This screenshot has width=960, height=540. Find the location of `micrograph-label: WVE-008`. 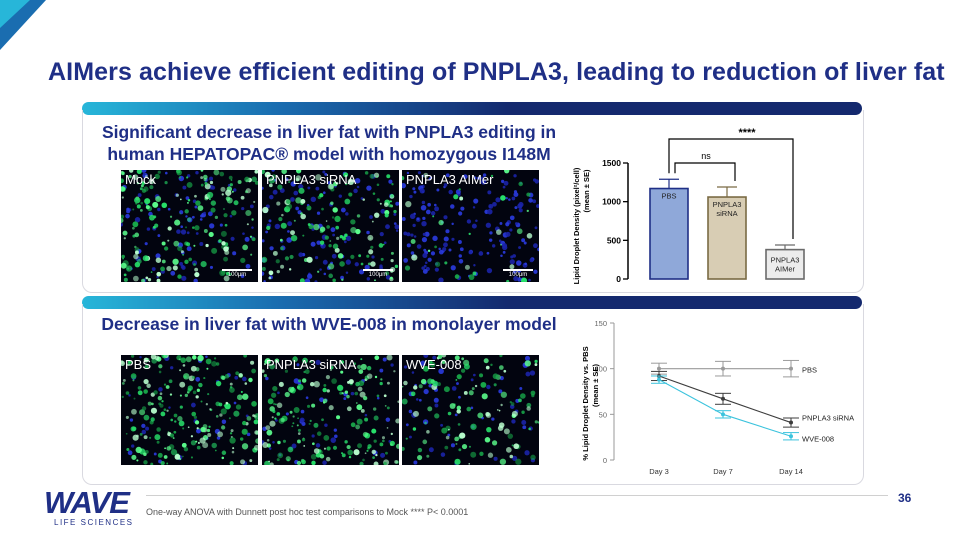

micrograph-label: WVE-008 is located at coordinates (434, 364).